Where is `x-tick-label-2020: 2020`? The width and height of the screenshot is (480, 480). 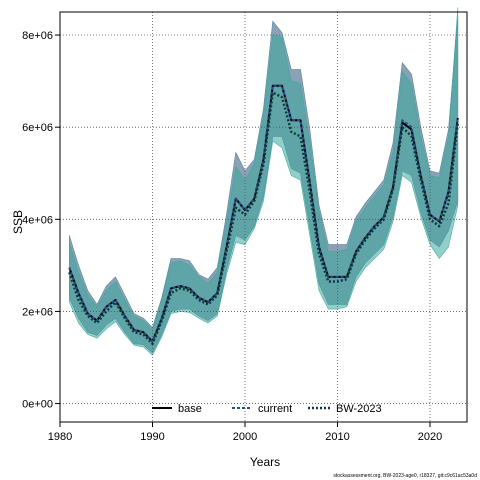
x-tick-label-2020: 2020 is located at coordinates (430, 437).